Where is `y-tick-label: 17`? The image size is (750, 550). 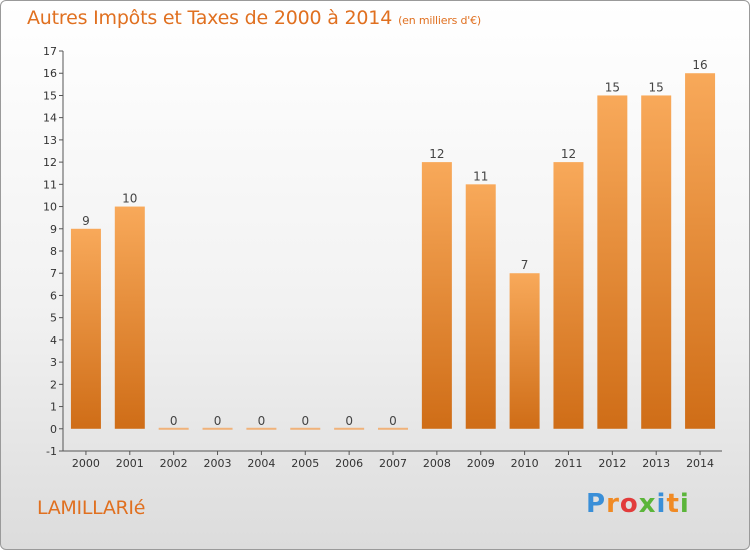
y-tick-label: 17 is located at coordinates (50, 51).